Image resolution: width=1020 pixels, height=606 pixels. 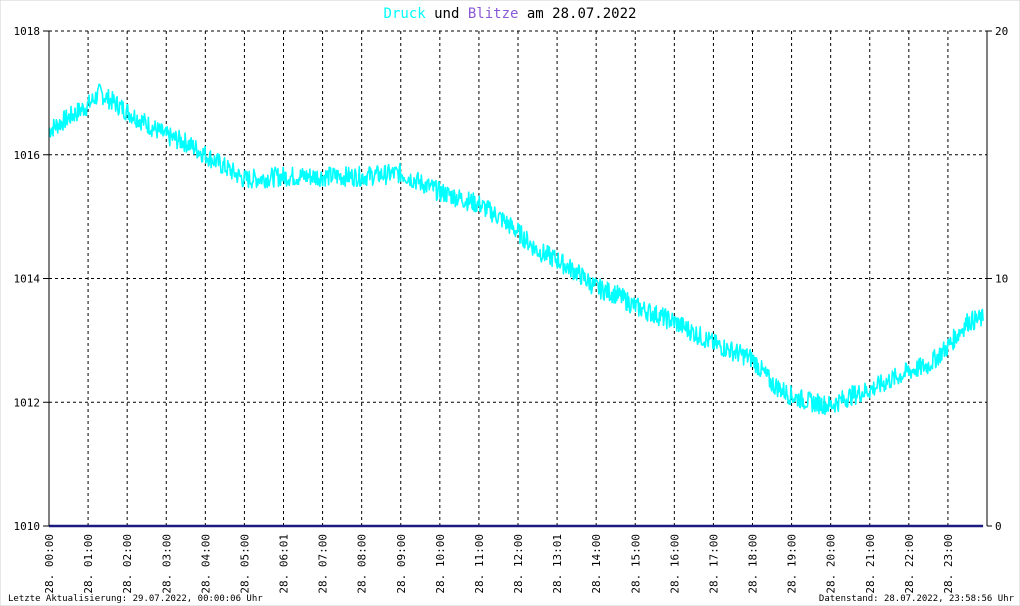 What do you see at coordinates (88, 564) in the screenshot?
I see `x-tick-label: 28. 01:00` at bounding box center [88, 564].